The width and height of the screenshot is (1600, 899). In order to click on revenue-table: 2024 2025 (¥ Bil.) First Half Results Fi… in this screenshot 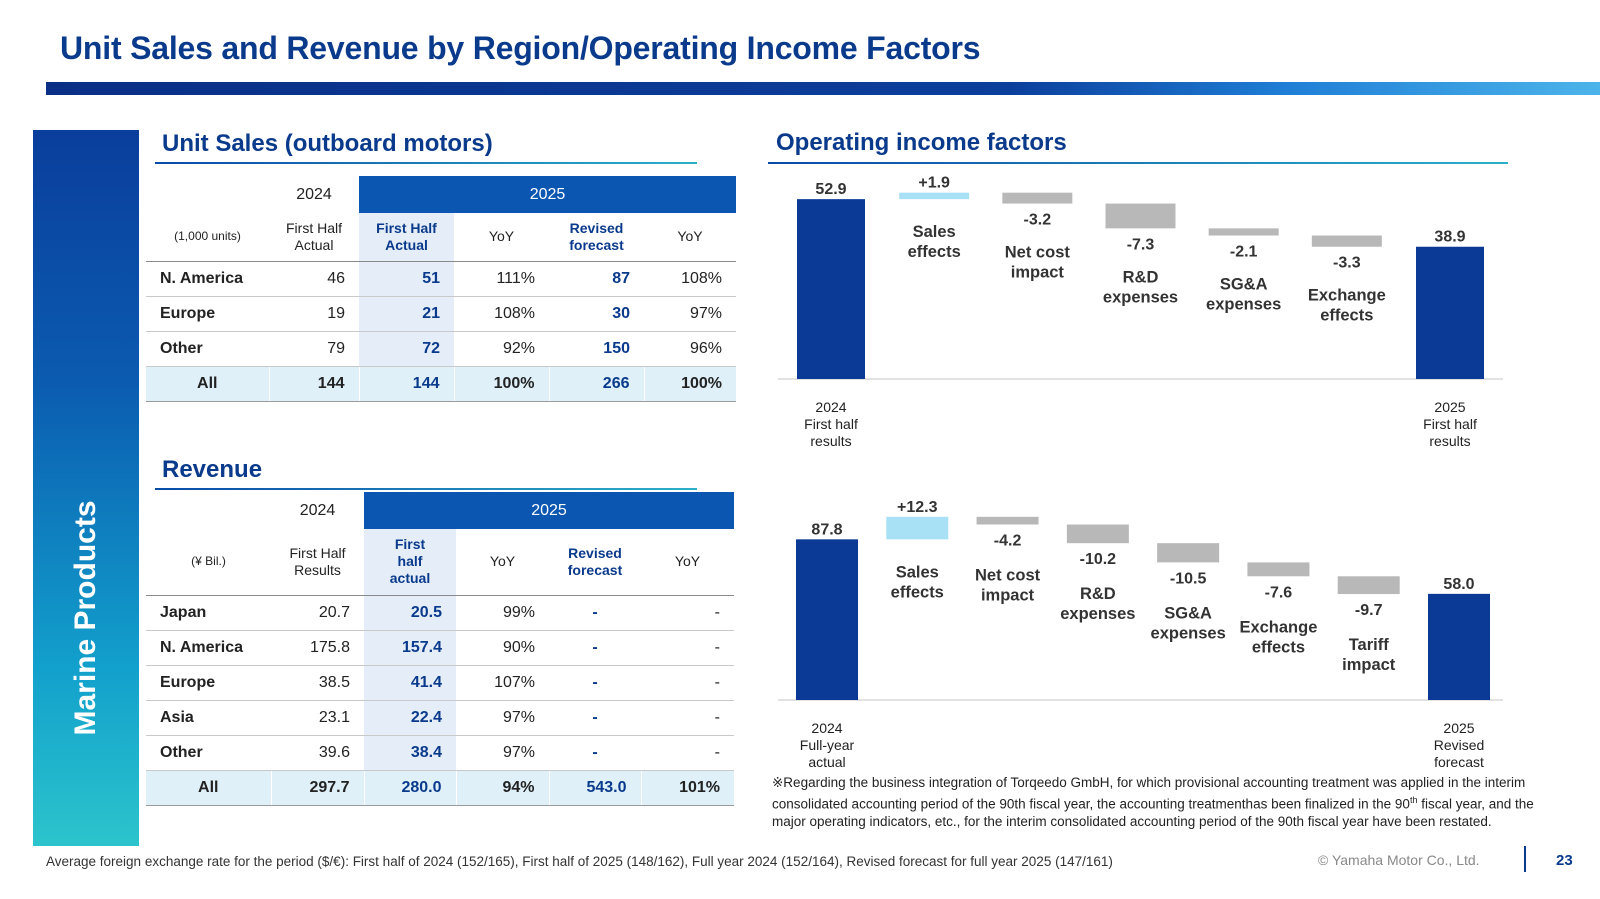, I will do `click(440, 649)`.